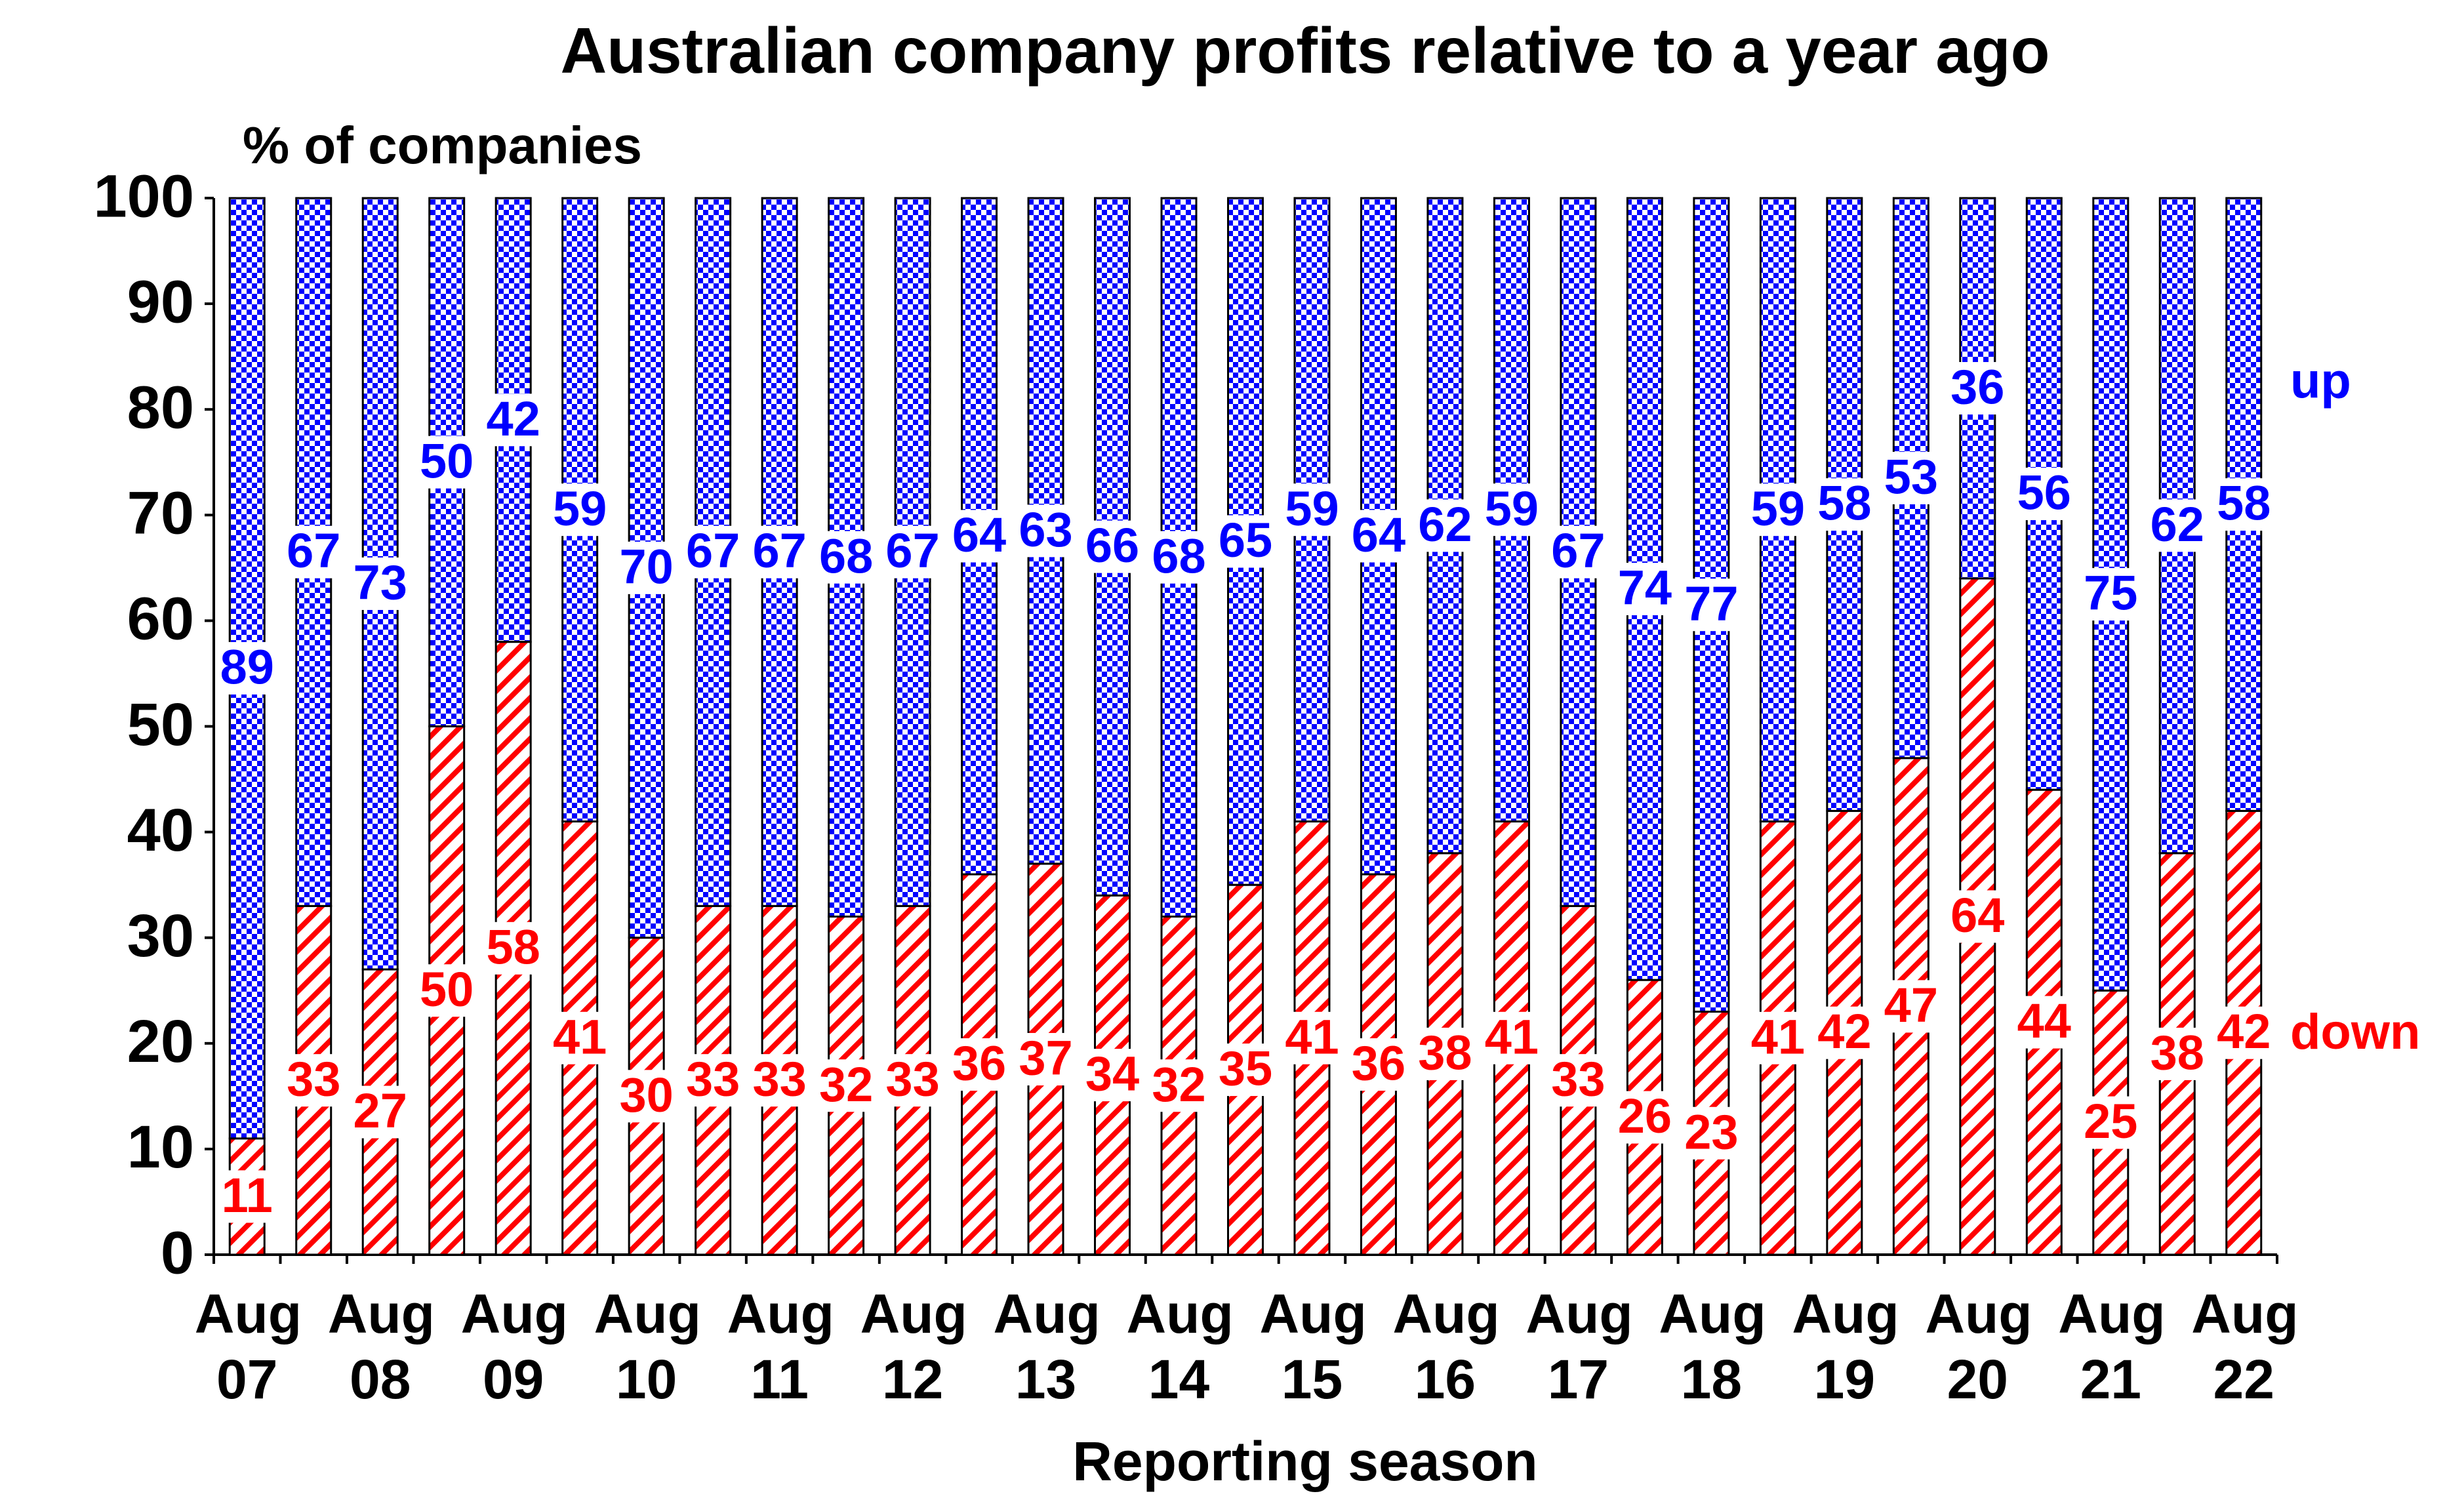 The height and width of the screenshot is (1498, 2464). What do you see at coordinates (1978, 1346) in the screenshot?
I see `x-tick-label: Aug 20` at bounding box center [1978, 1346].